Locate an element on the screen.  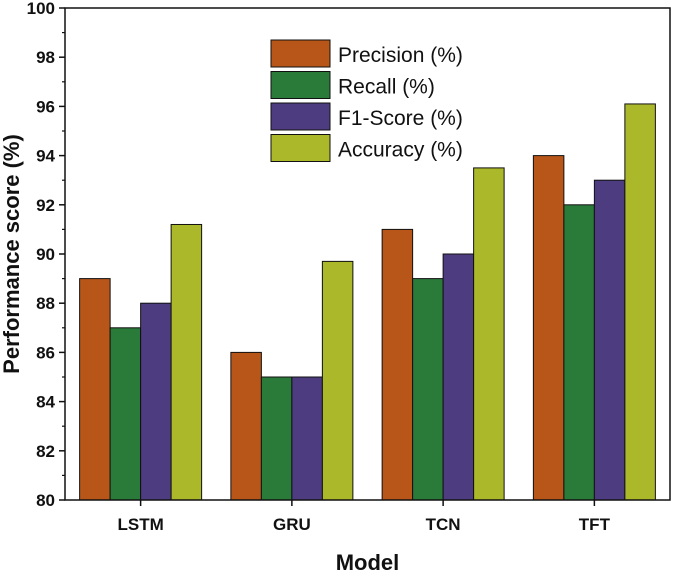
legend-label: Recall (%) is located at coordinates (386, 87).